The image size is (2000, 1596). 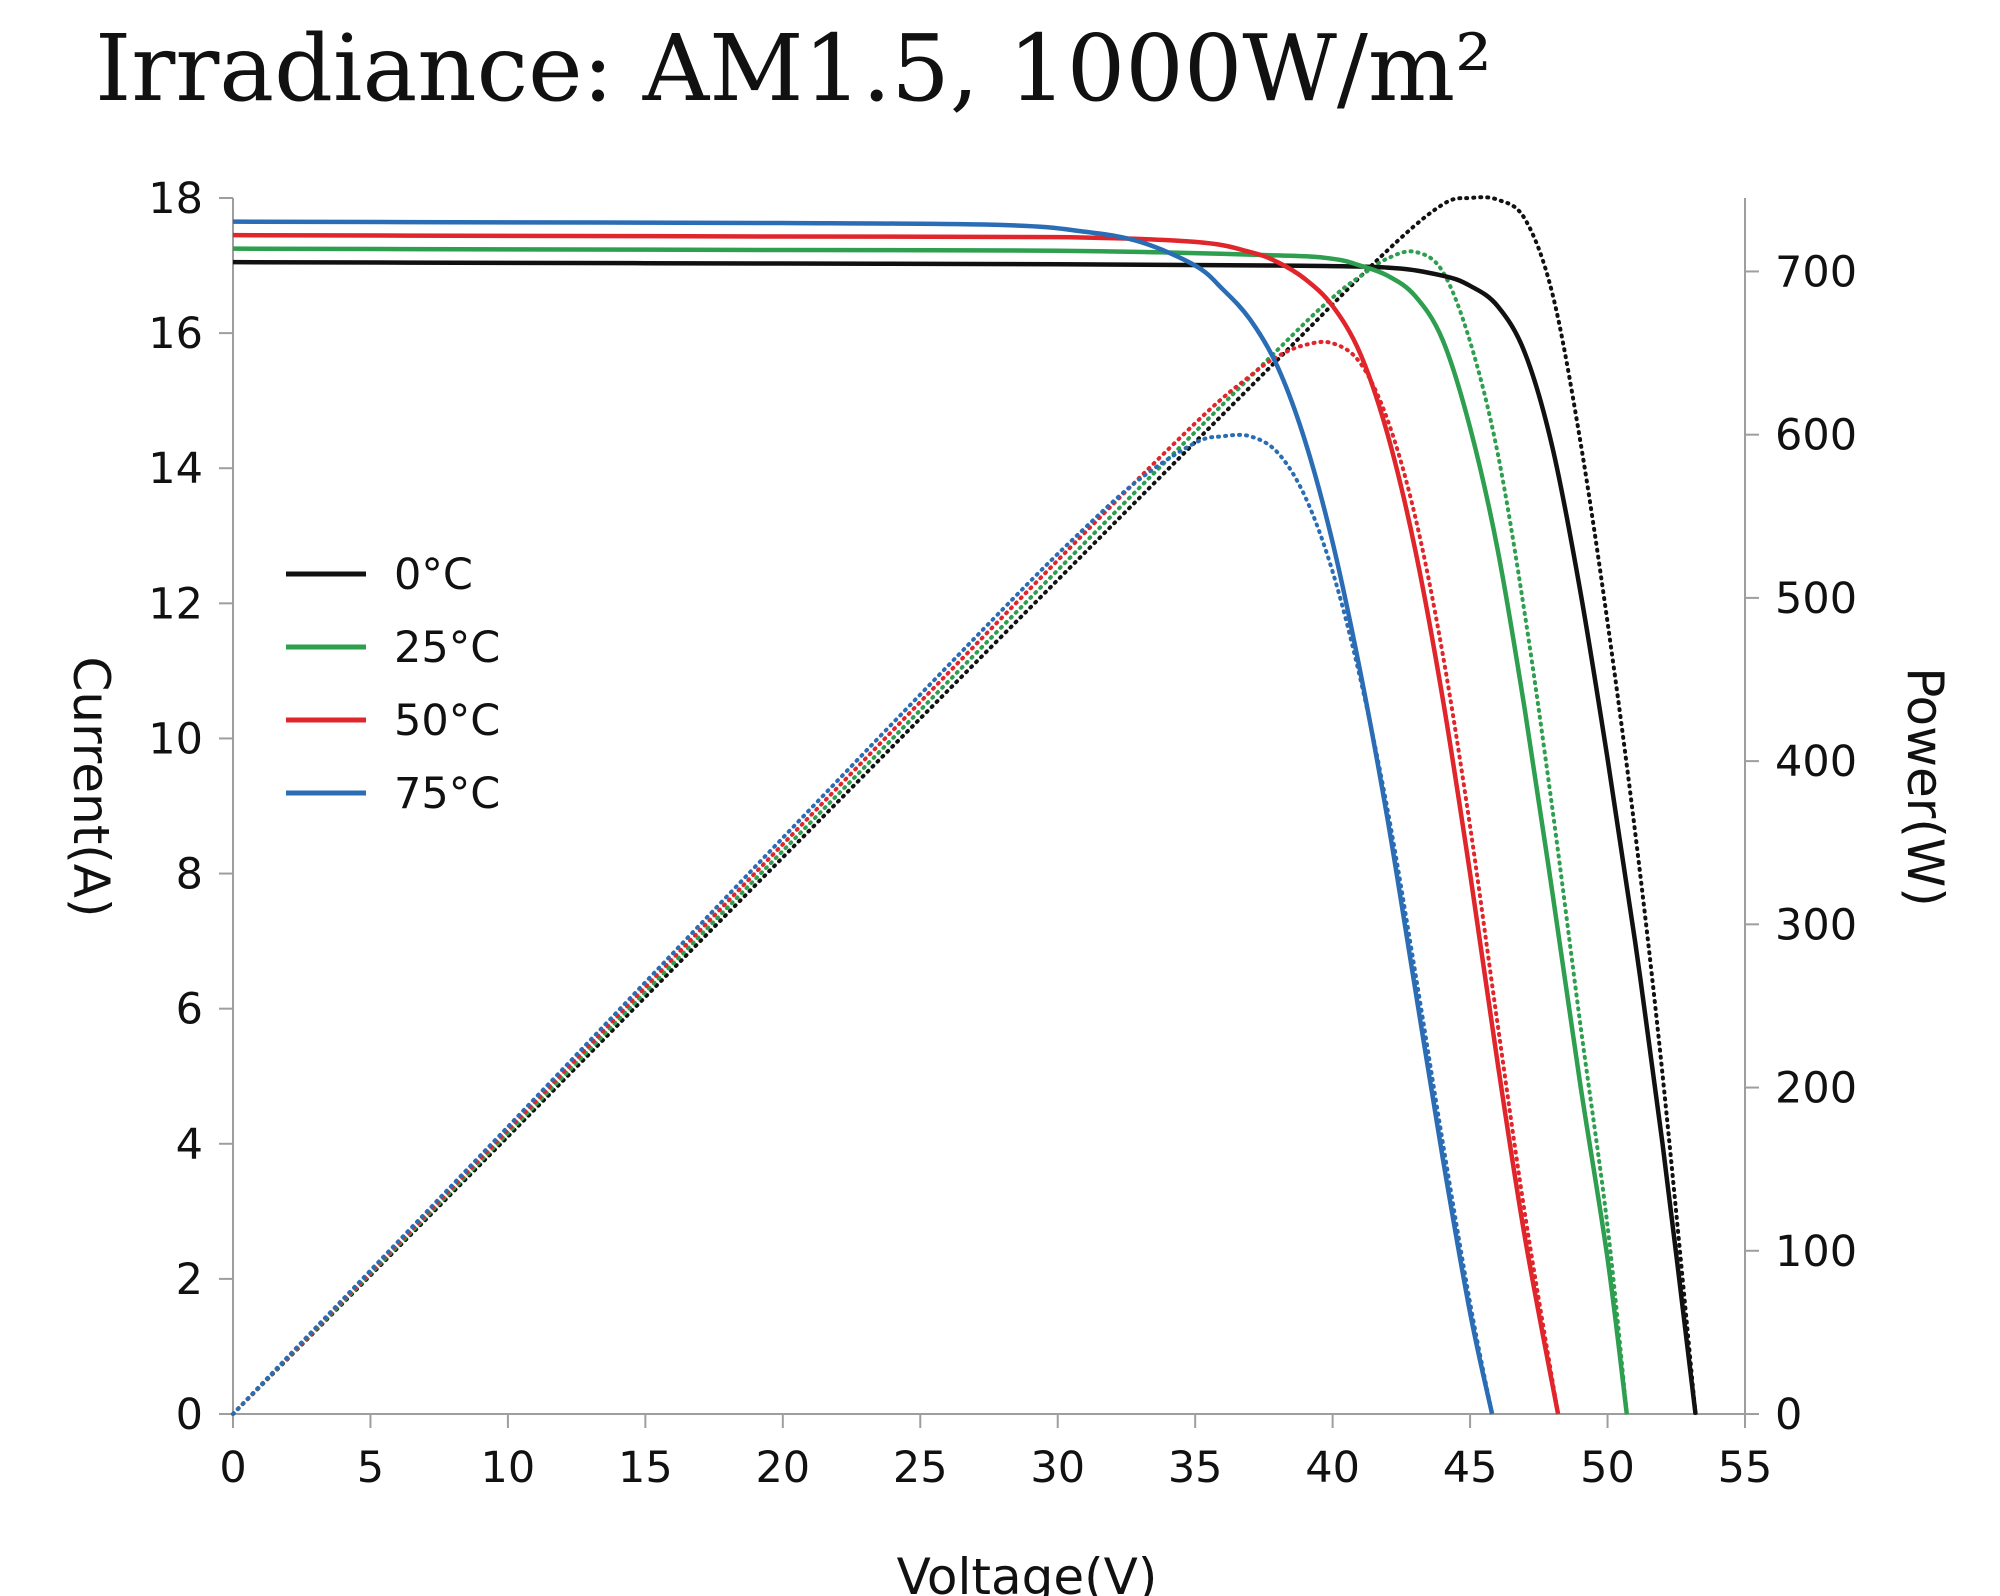 What do you see at coordinates (190, 807) in the screenshot?
I see `y-ticks: 0 2 4 6 8 10 12 14 16 18` at bounding box center [190, 807].